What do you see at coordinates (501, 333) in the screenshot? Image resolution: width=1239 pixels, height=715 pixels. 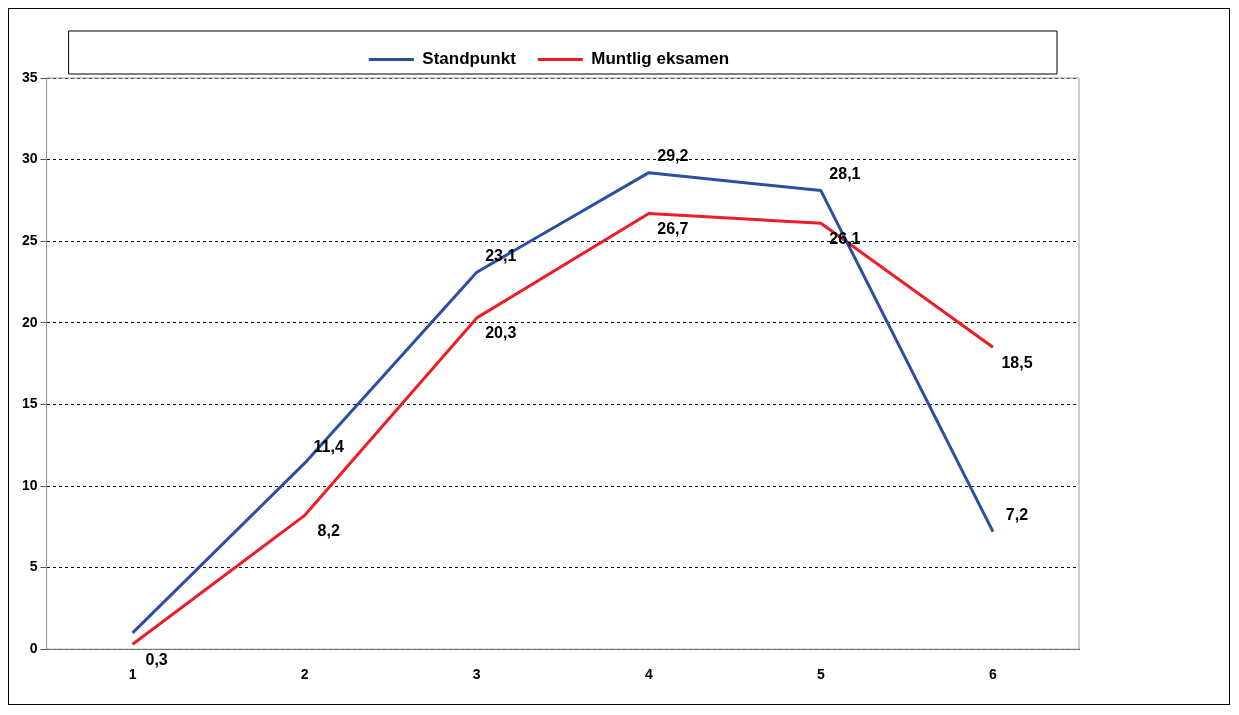 I see `data-label: 20,3` at bounding box center [501, 333].